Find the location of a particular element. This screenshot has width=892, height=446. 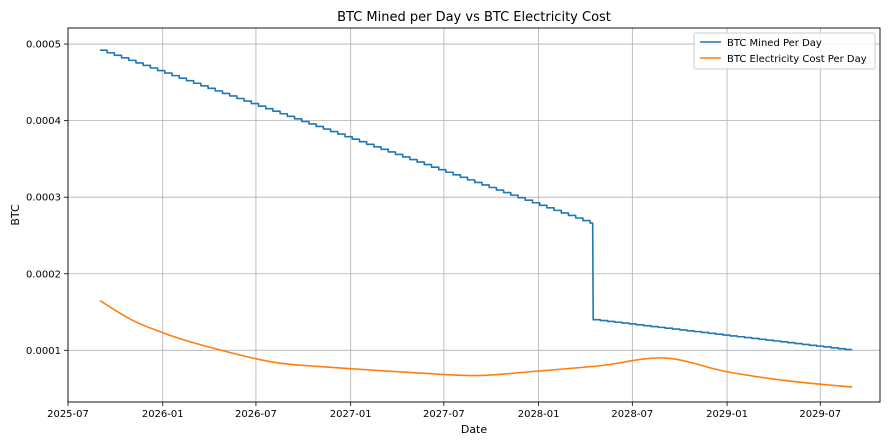

x-tick-label: 2027-07 is located at coordinates (444, 414).